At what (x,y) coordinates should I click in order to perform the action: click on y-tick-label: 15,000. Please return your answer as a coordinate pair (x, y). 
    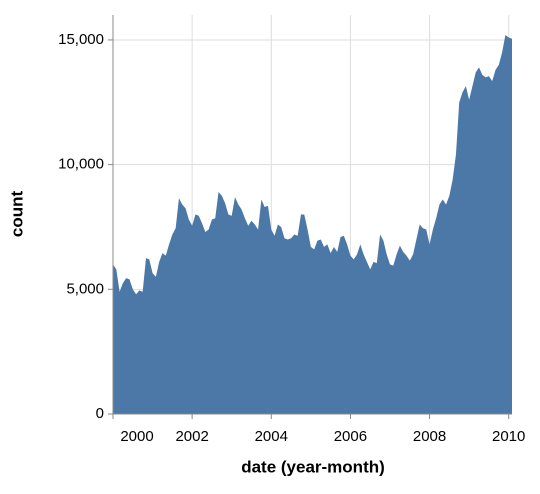
    Looking at the image, I should click on (81, 39).